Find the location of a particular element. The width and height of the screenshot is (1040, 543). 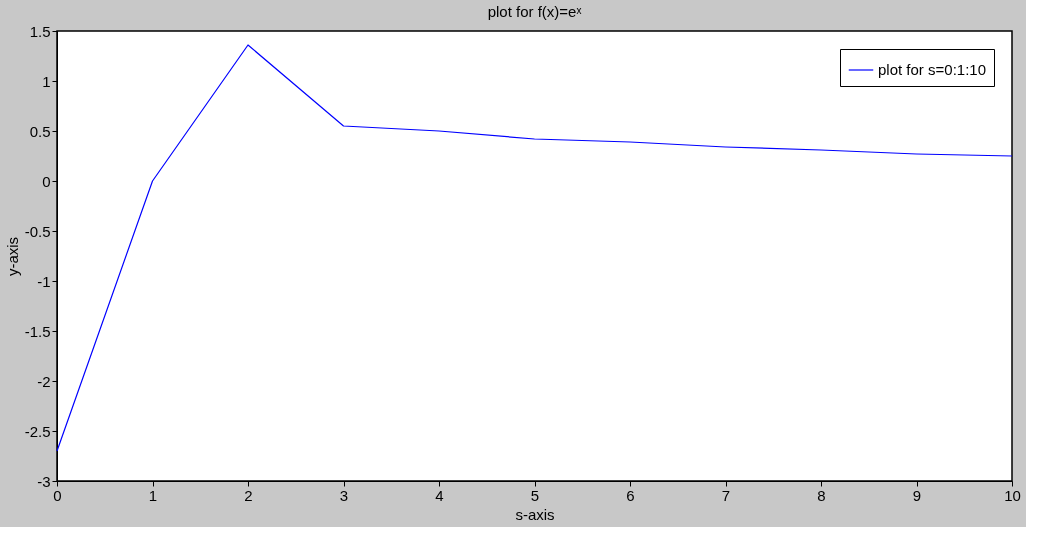

y-tick-label: -2.5 is located at coordinates (37, 431).